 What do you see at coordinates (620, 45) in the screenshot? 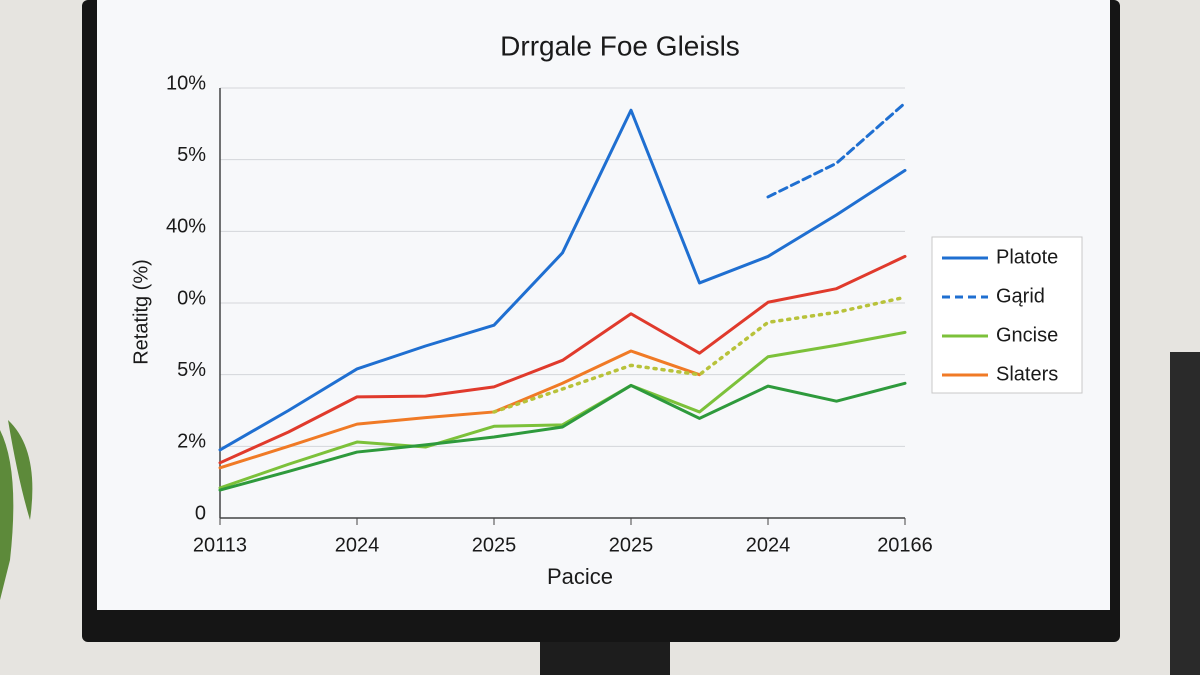
I see `chart-title: Drrgale Foe Gleisls` at bounding box center [620, 45].